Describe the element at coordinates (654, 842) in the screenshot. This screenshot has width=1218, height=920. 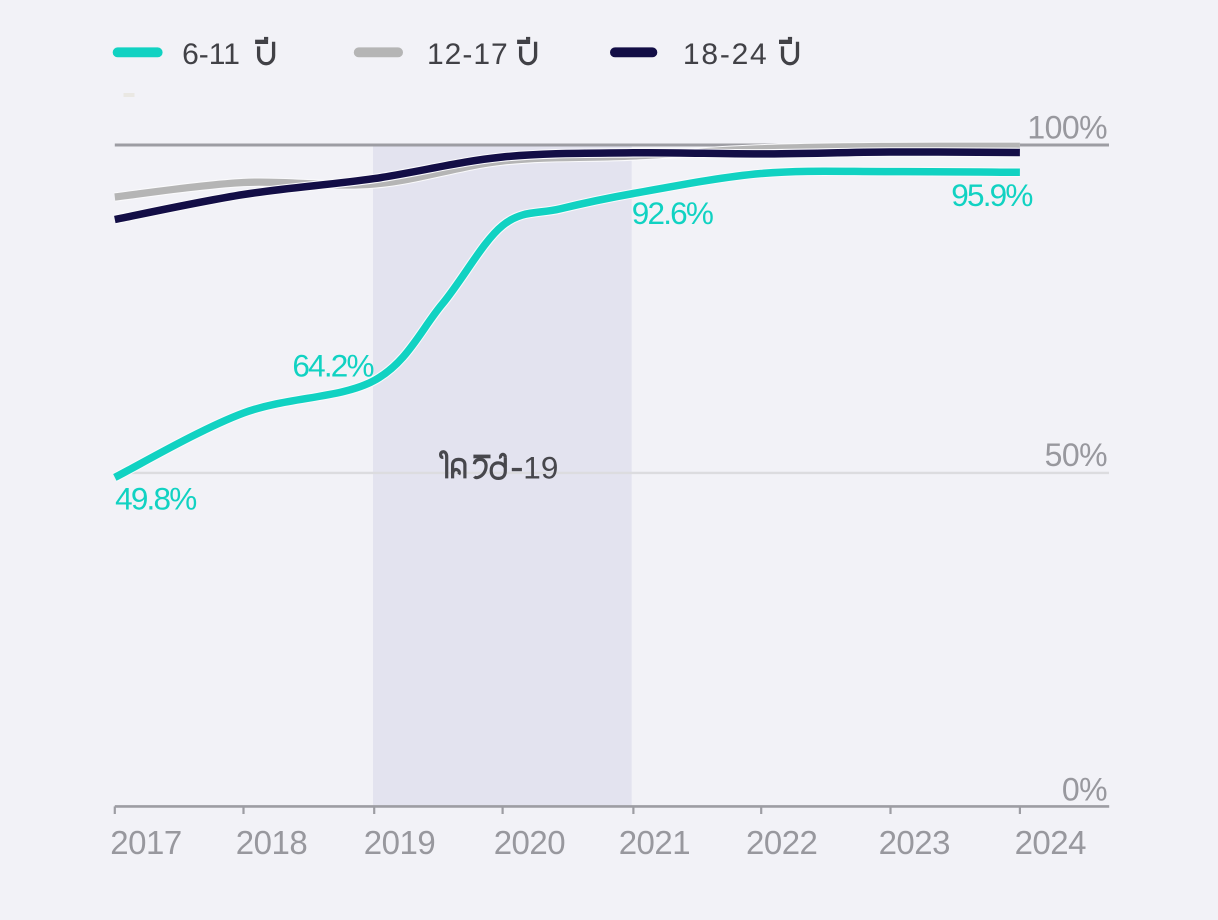
I see `svg-text: 2021` at that location.